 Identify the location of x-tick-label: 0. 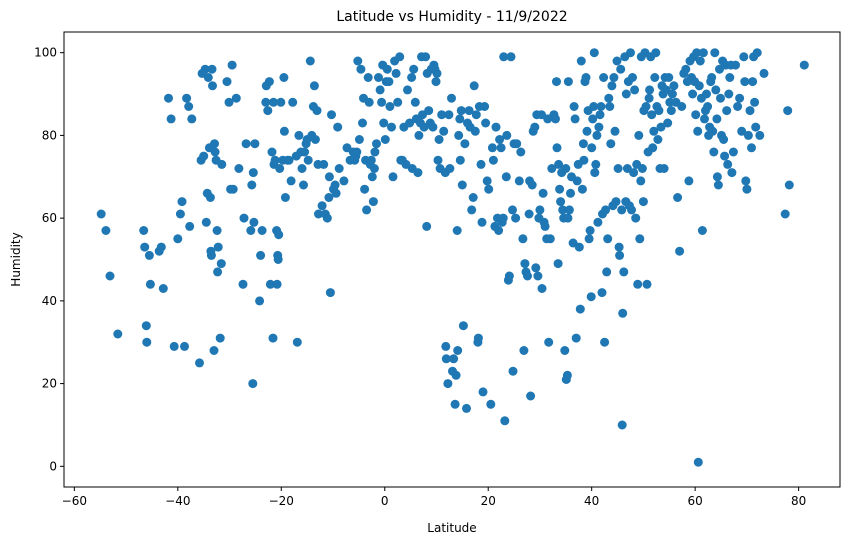
(385, 501).